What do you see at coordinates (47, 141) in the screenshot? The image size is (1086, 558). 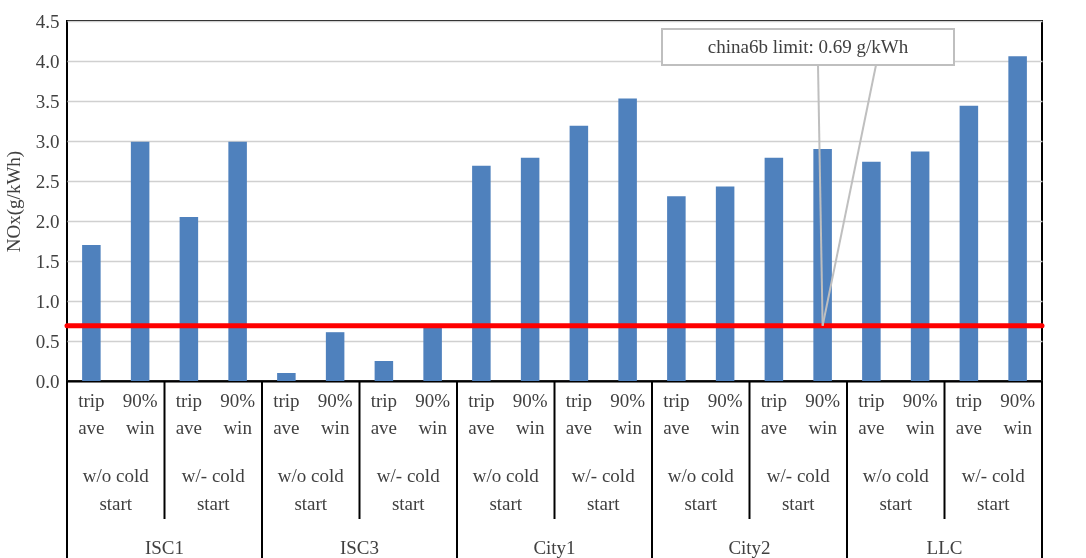 I see `y-tick-label: 3.0` at bounding box center [47, 141].